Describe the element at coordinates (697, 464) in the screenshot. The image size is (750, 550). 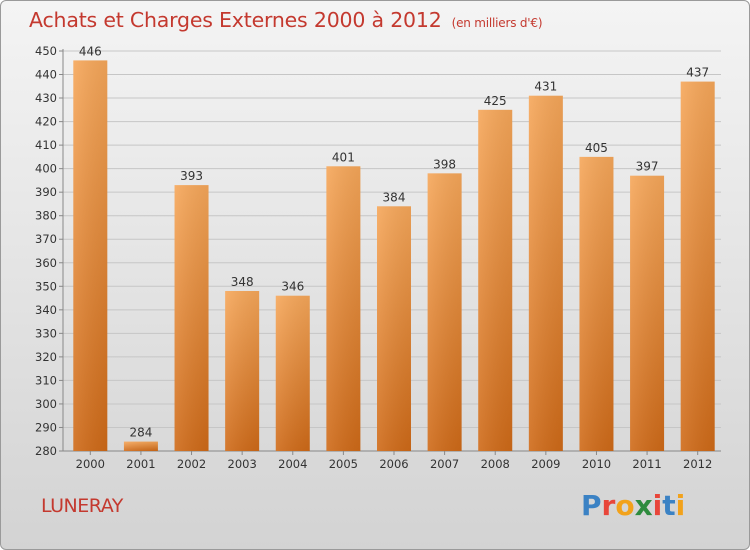
I see `x-tick-label: 2012` at that location.